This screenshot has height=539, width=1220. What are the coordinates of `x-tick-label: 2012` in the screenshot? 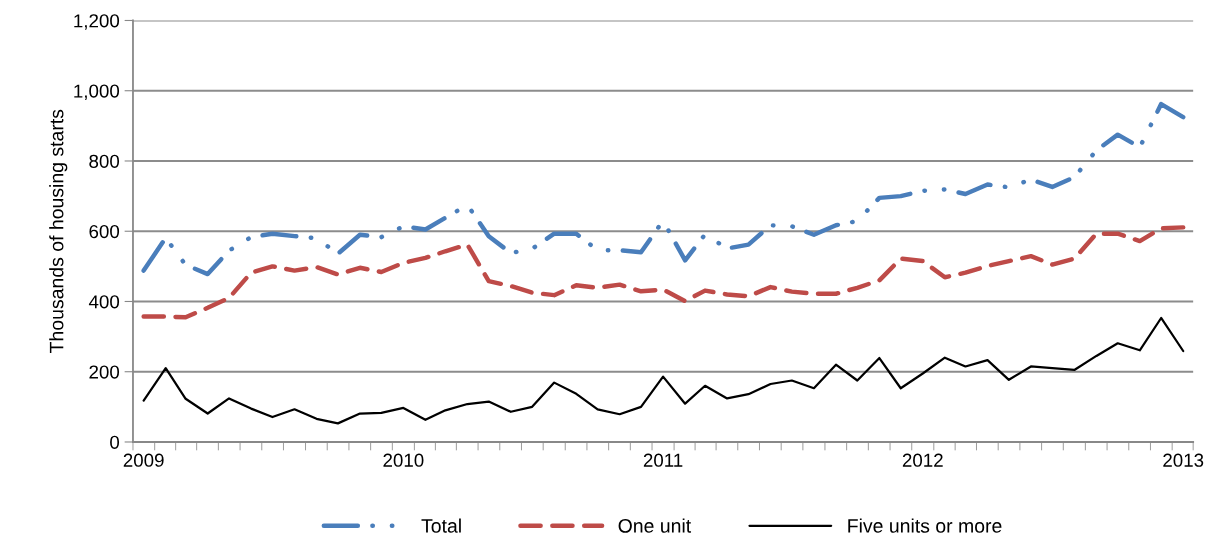 It's located at (922, 460).